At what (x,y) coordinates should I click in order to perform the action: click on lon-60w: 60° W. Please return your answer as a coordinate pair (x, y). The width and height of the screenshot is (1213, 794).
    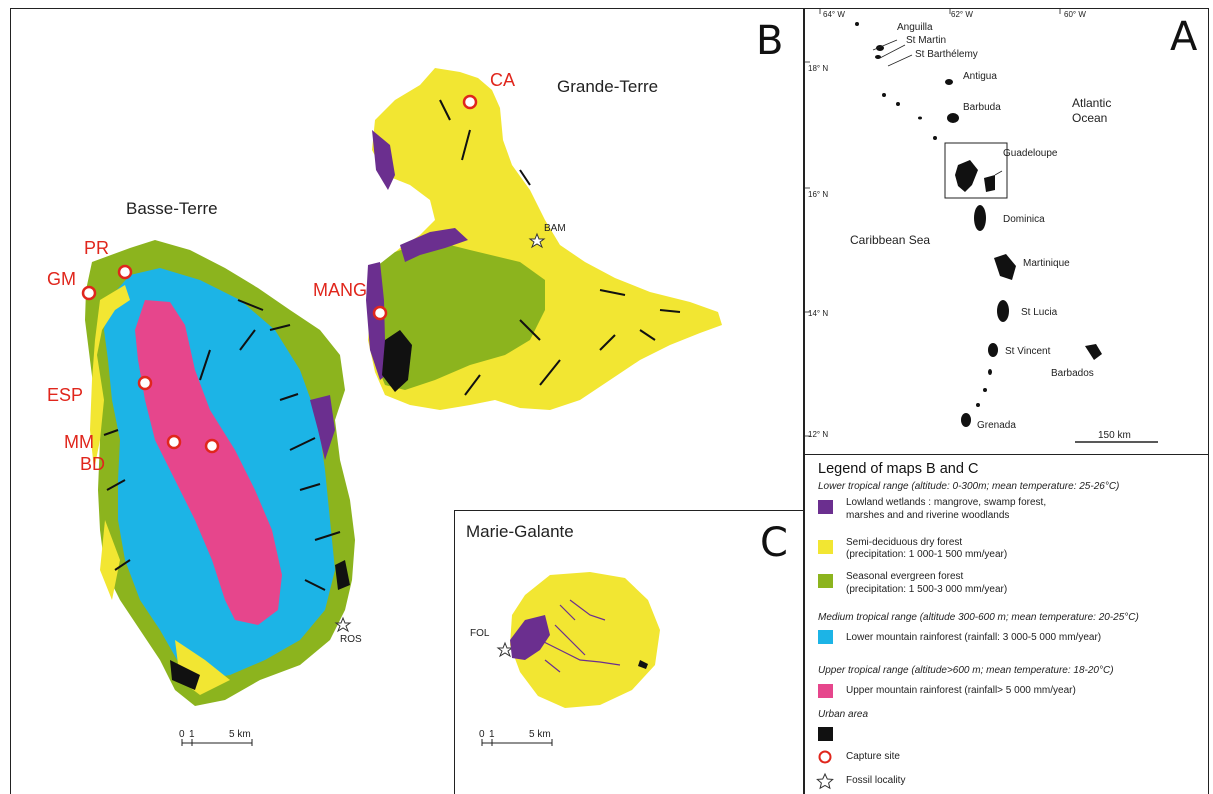
    Looking at the image, I should click on (1075, 14).